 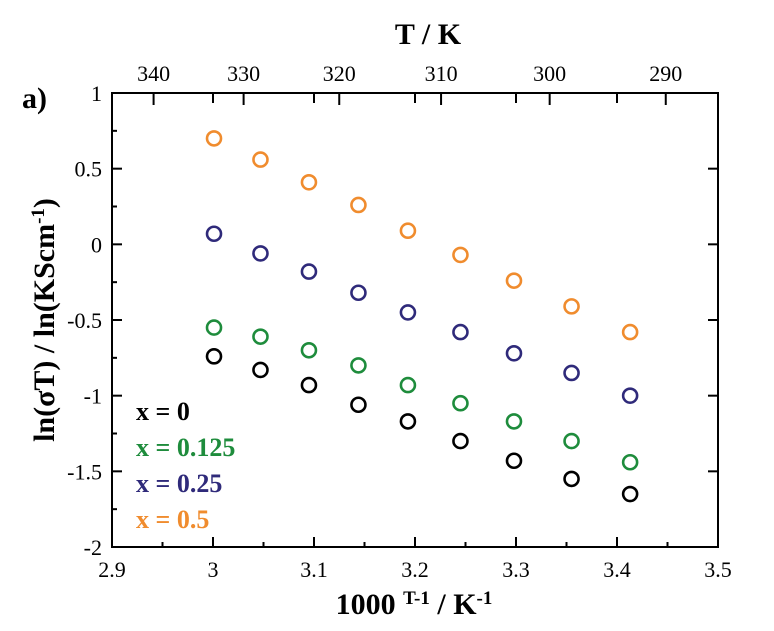 I want to click on top-axis-title: T / K, so click(x=428, y=34).